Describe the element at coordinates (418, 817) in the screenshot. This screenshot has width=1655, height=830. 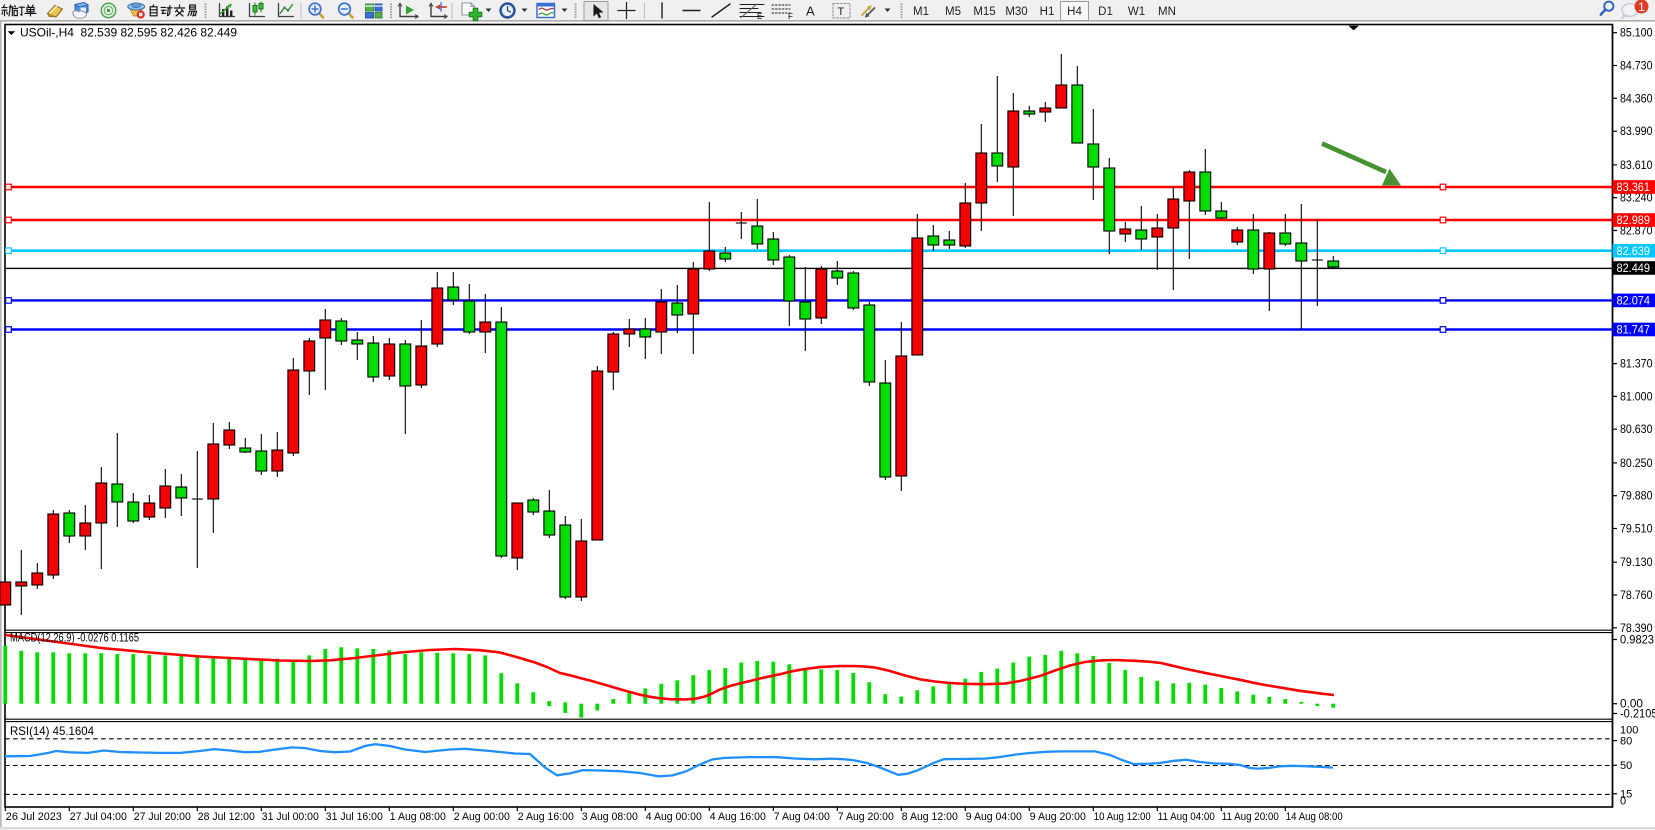
I see `svg-text: 1 Aug 08:00` at that location.